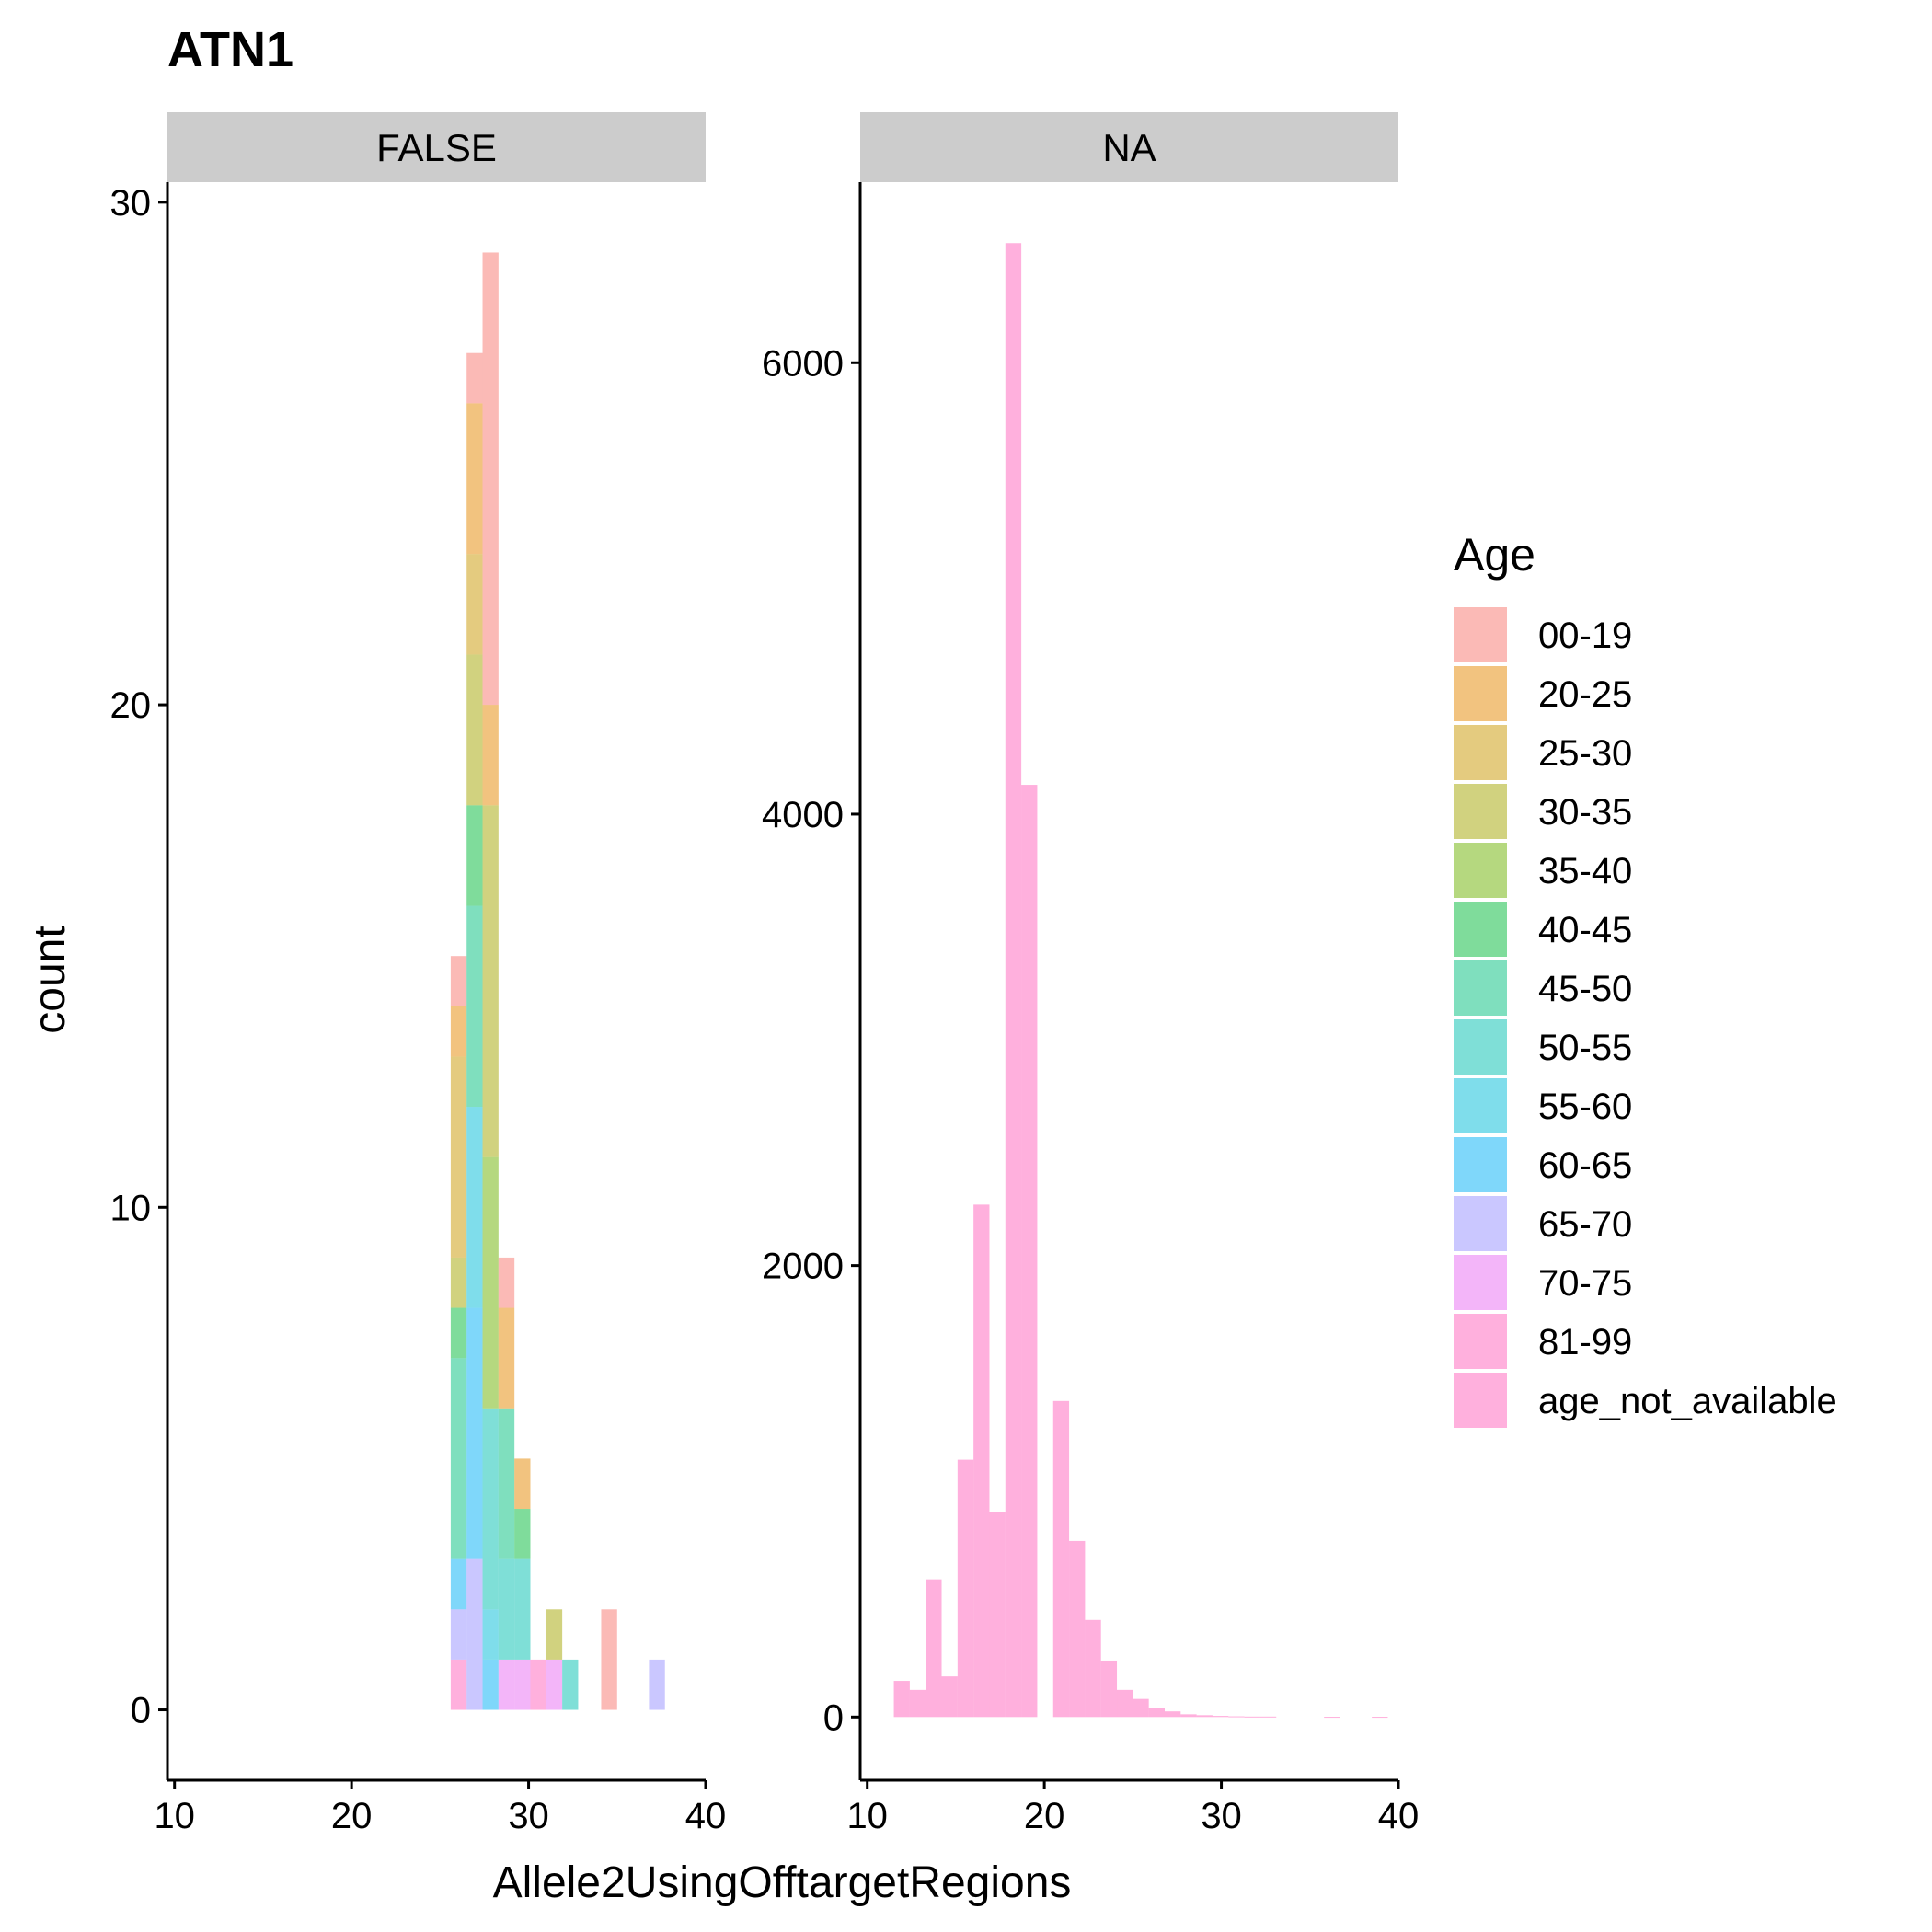  What do you see at coordinates (803, 815) in the screenshot?
I see `y-tick-label: 4000` at bounding box center [803, 815].